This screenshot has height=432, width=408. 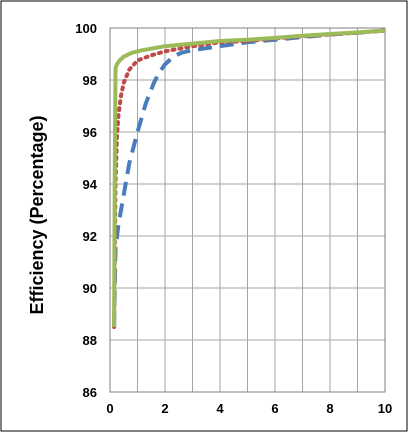 What do you see at coordinates (90, 184) in the screenshot?
I see `y-tick-label: 94` at bounding box center [90, 184].